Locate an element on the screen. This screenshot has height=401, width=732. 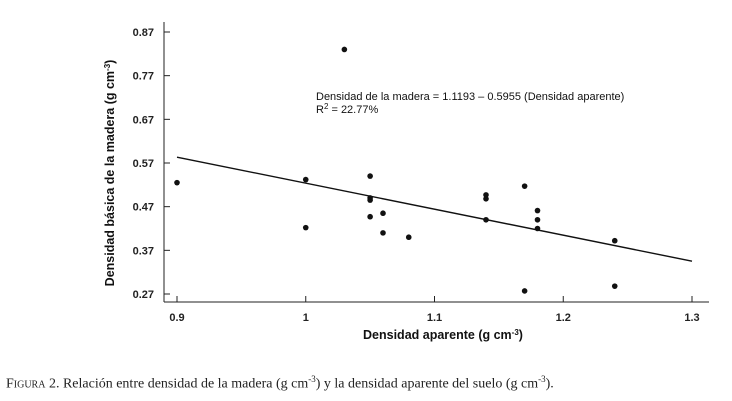
y-tick-label: 0.47 is located at coordinates (143, 208).